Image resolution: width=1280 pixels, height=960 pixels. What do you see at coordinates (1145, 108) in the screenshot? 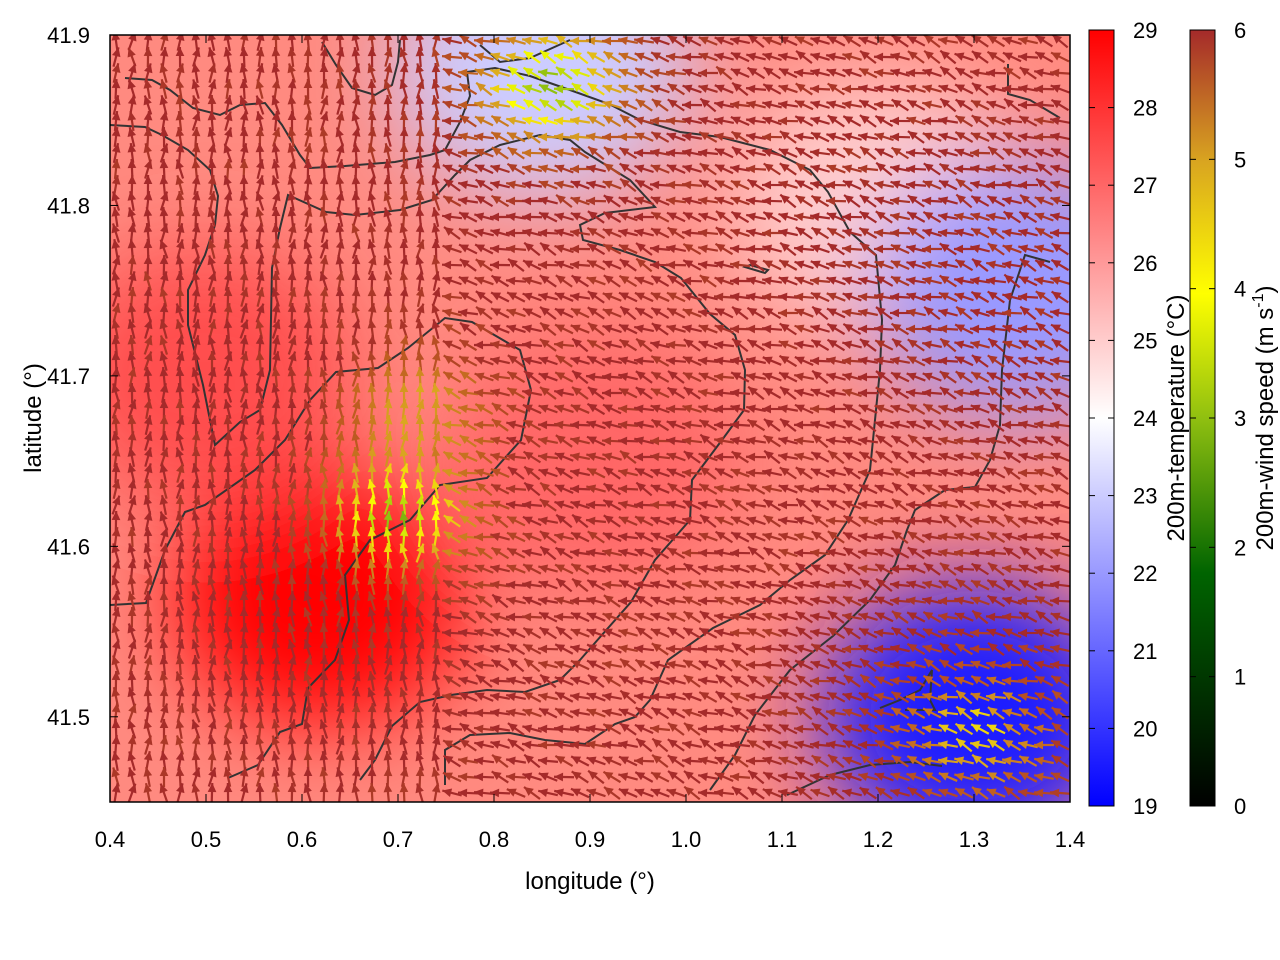
I see `colorbar-tick-label: 28` at bounding box center [1145, 108].